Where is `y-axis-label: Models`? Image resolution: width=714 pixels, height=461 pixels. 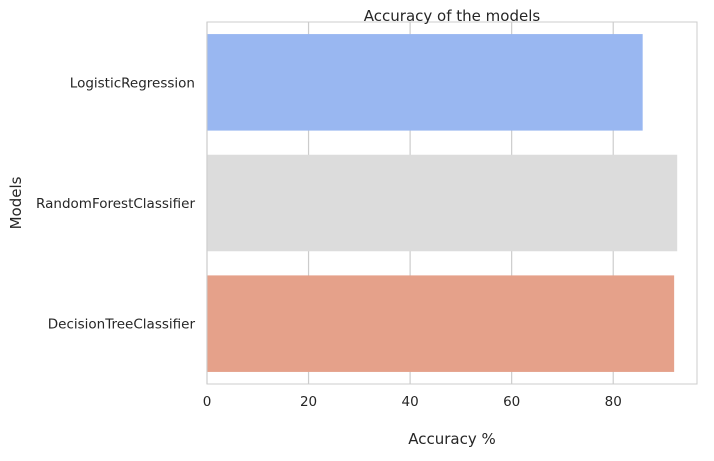 y-axis-label: Models is located at coordinates (16, 202).